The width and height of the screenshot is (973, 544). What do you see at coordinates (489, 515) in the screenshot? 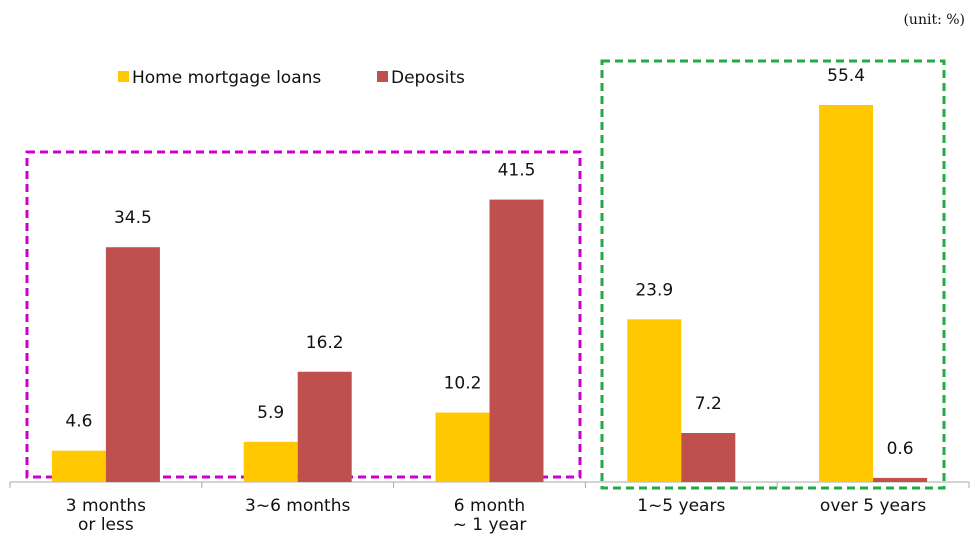
I see `x-tick-label: 6 month ~ 1 year` at bounding box center [489, 515].